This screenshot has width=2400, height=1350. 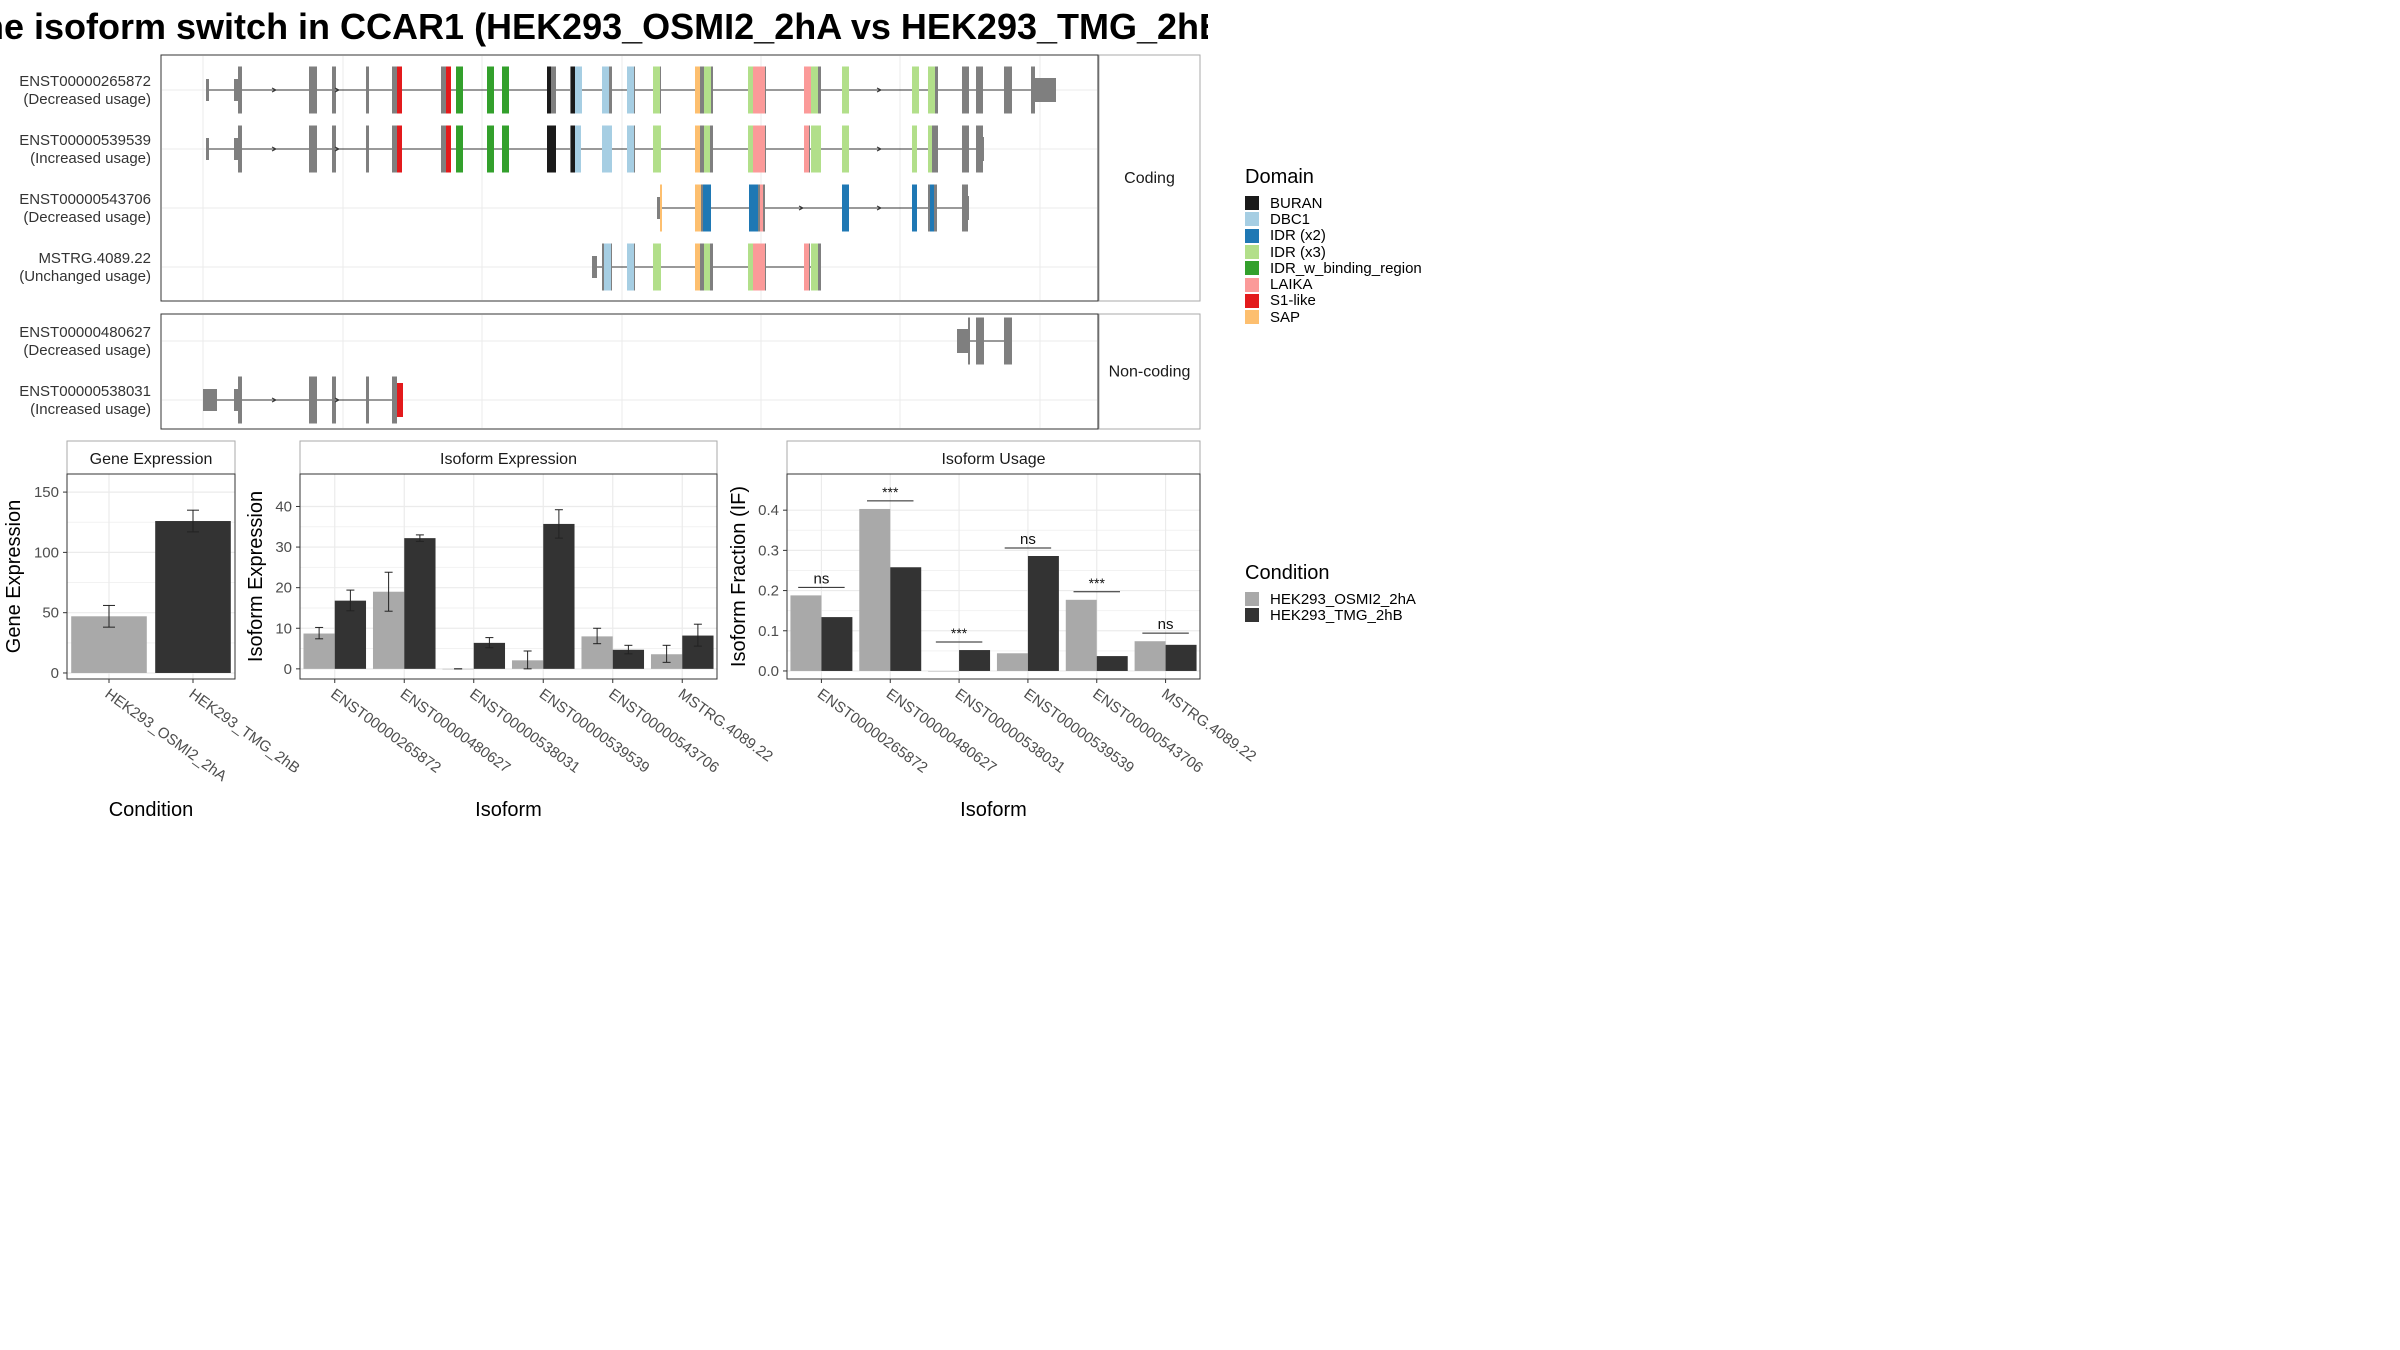 What do you see at coordinates (1336, 615) in the screenshot?
I see `legend-label: HEK293_TMG_2hB` at bounding box center [1336, 615].